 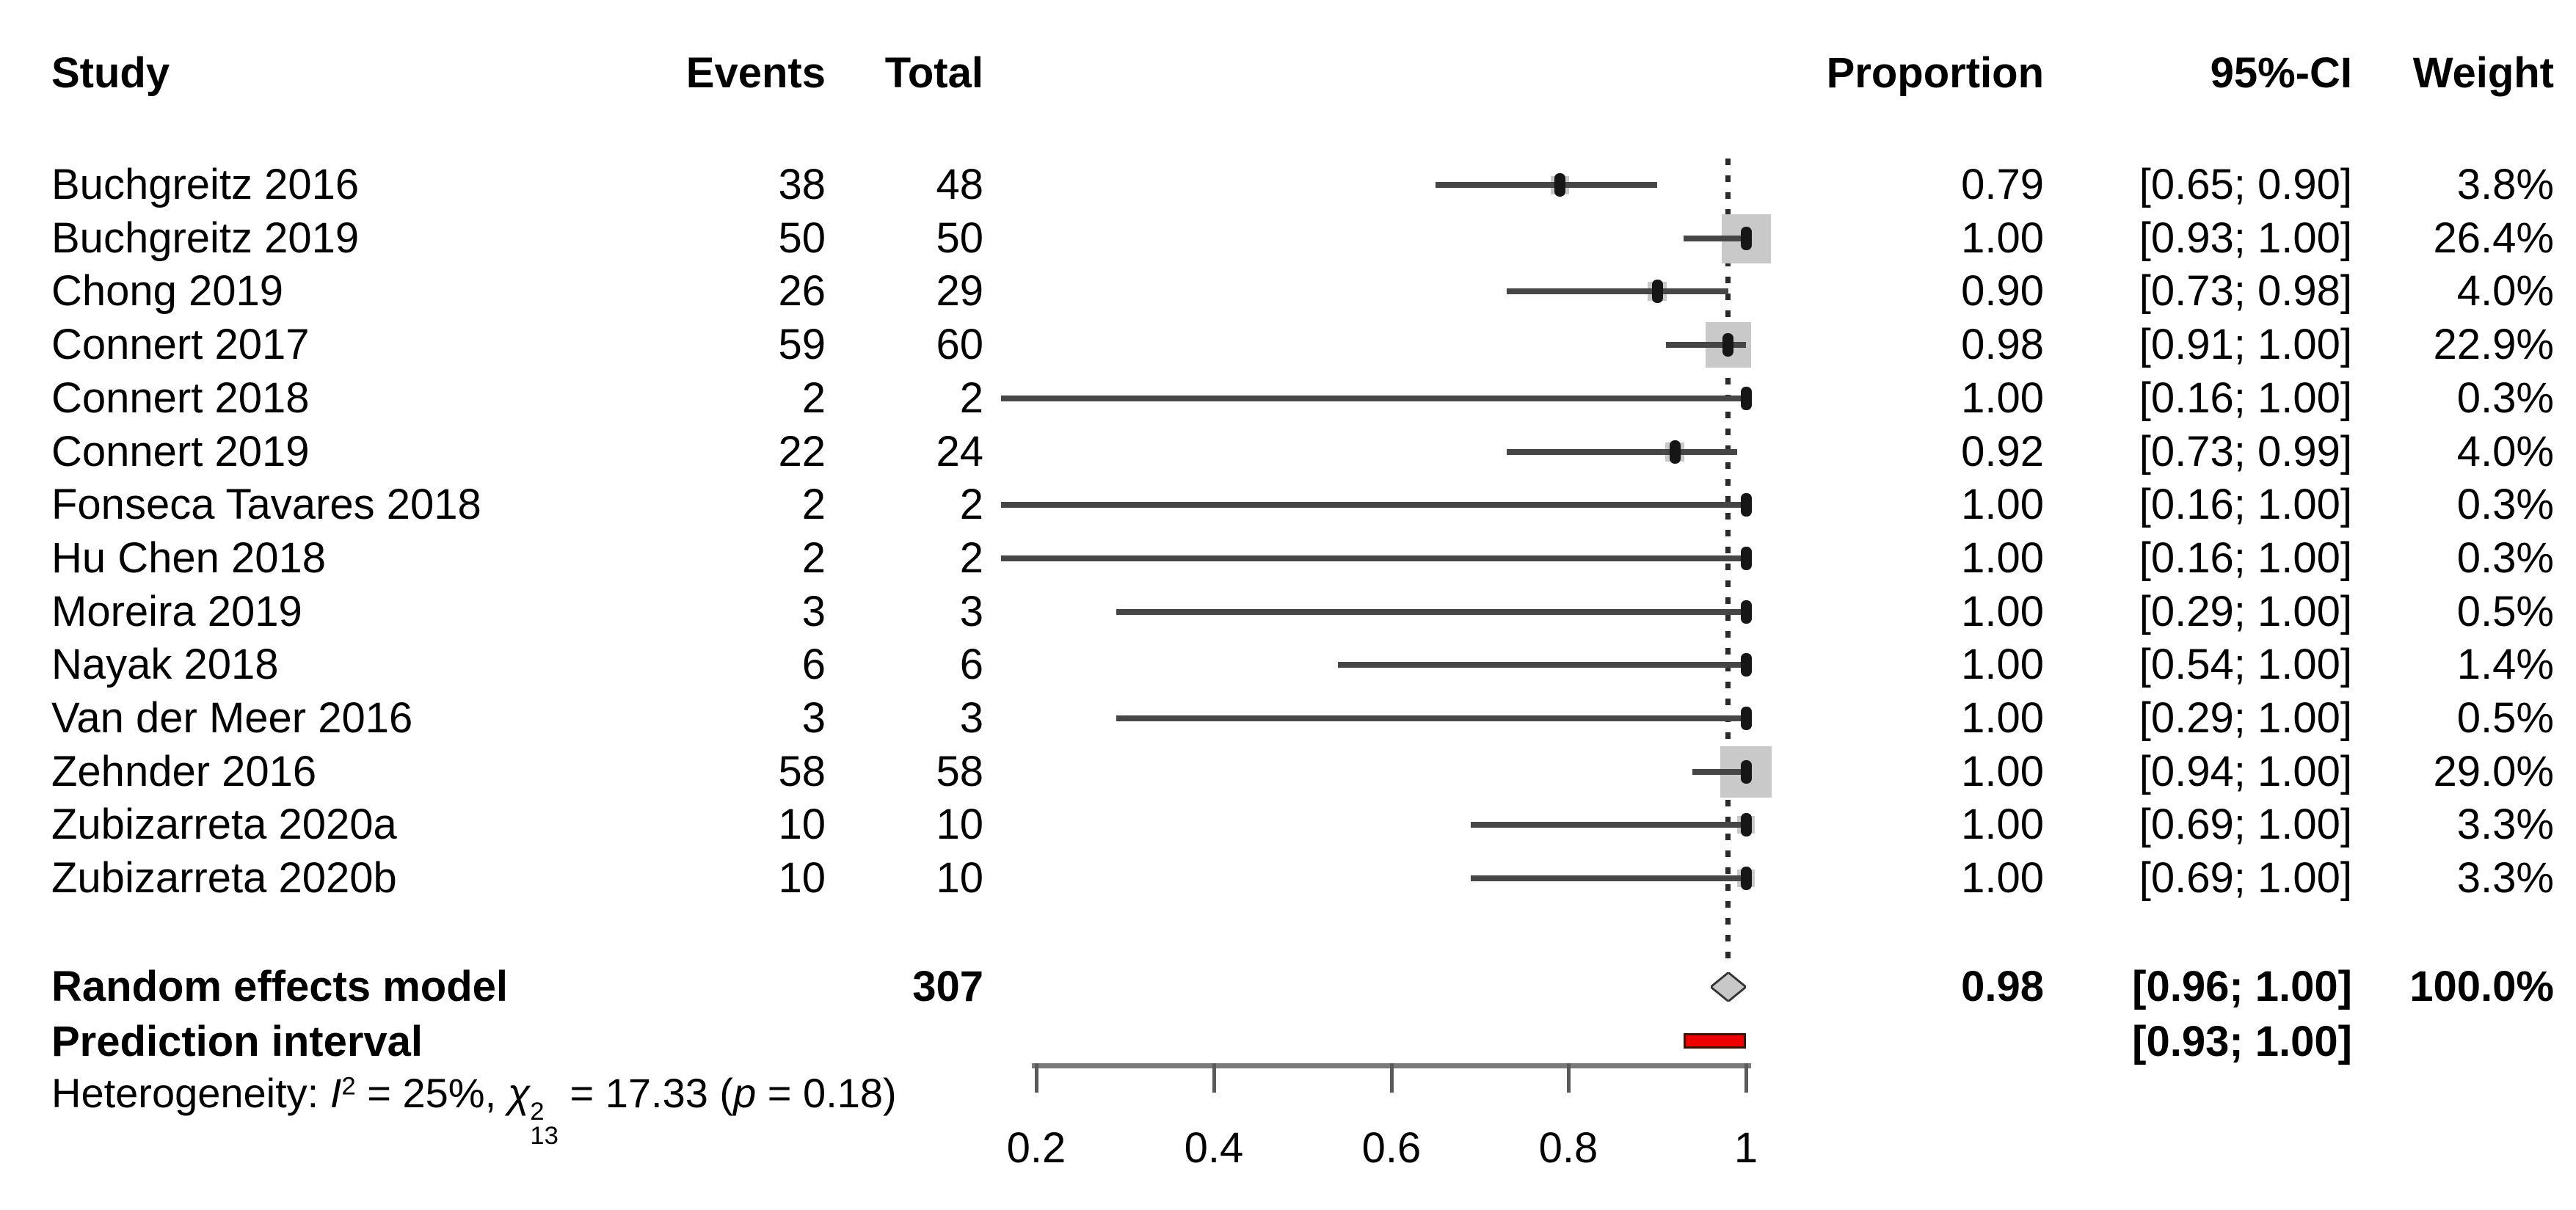 What do you see at coordinates (110, 73) in the screenshot?
I see `header-study: Study` at bounding box center [110, 73].